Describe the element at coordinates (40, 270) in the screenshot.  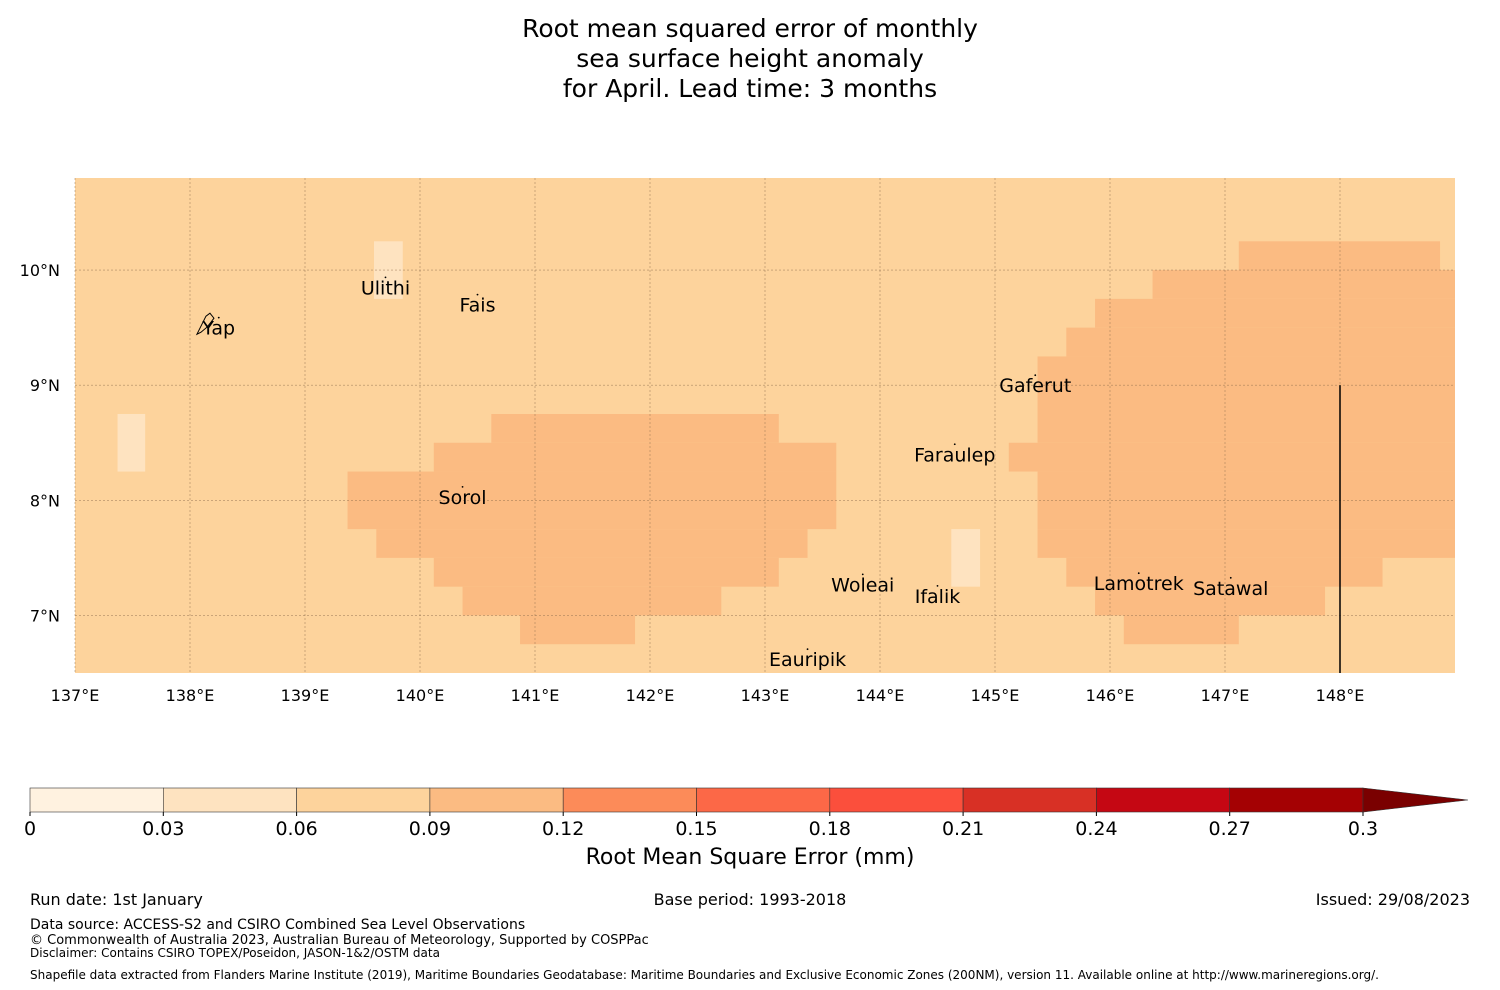
I see `latitude-tick-label: 10°N` at that location.